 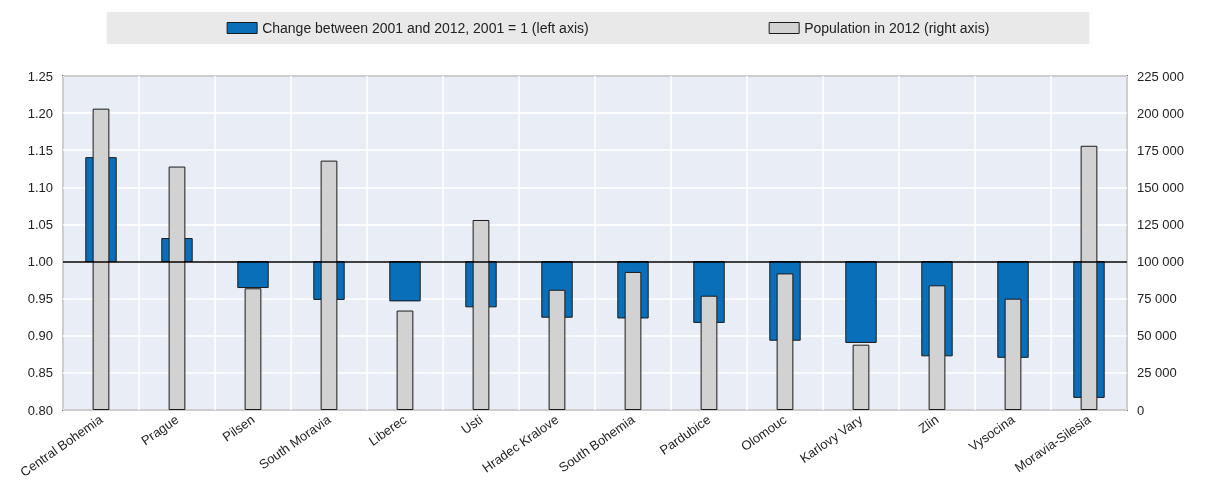 I want to click on legend-label: Change between 2001 and 2012, 2001 = 1 (left axis), so click(x=425, y=28).